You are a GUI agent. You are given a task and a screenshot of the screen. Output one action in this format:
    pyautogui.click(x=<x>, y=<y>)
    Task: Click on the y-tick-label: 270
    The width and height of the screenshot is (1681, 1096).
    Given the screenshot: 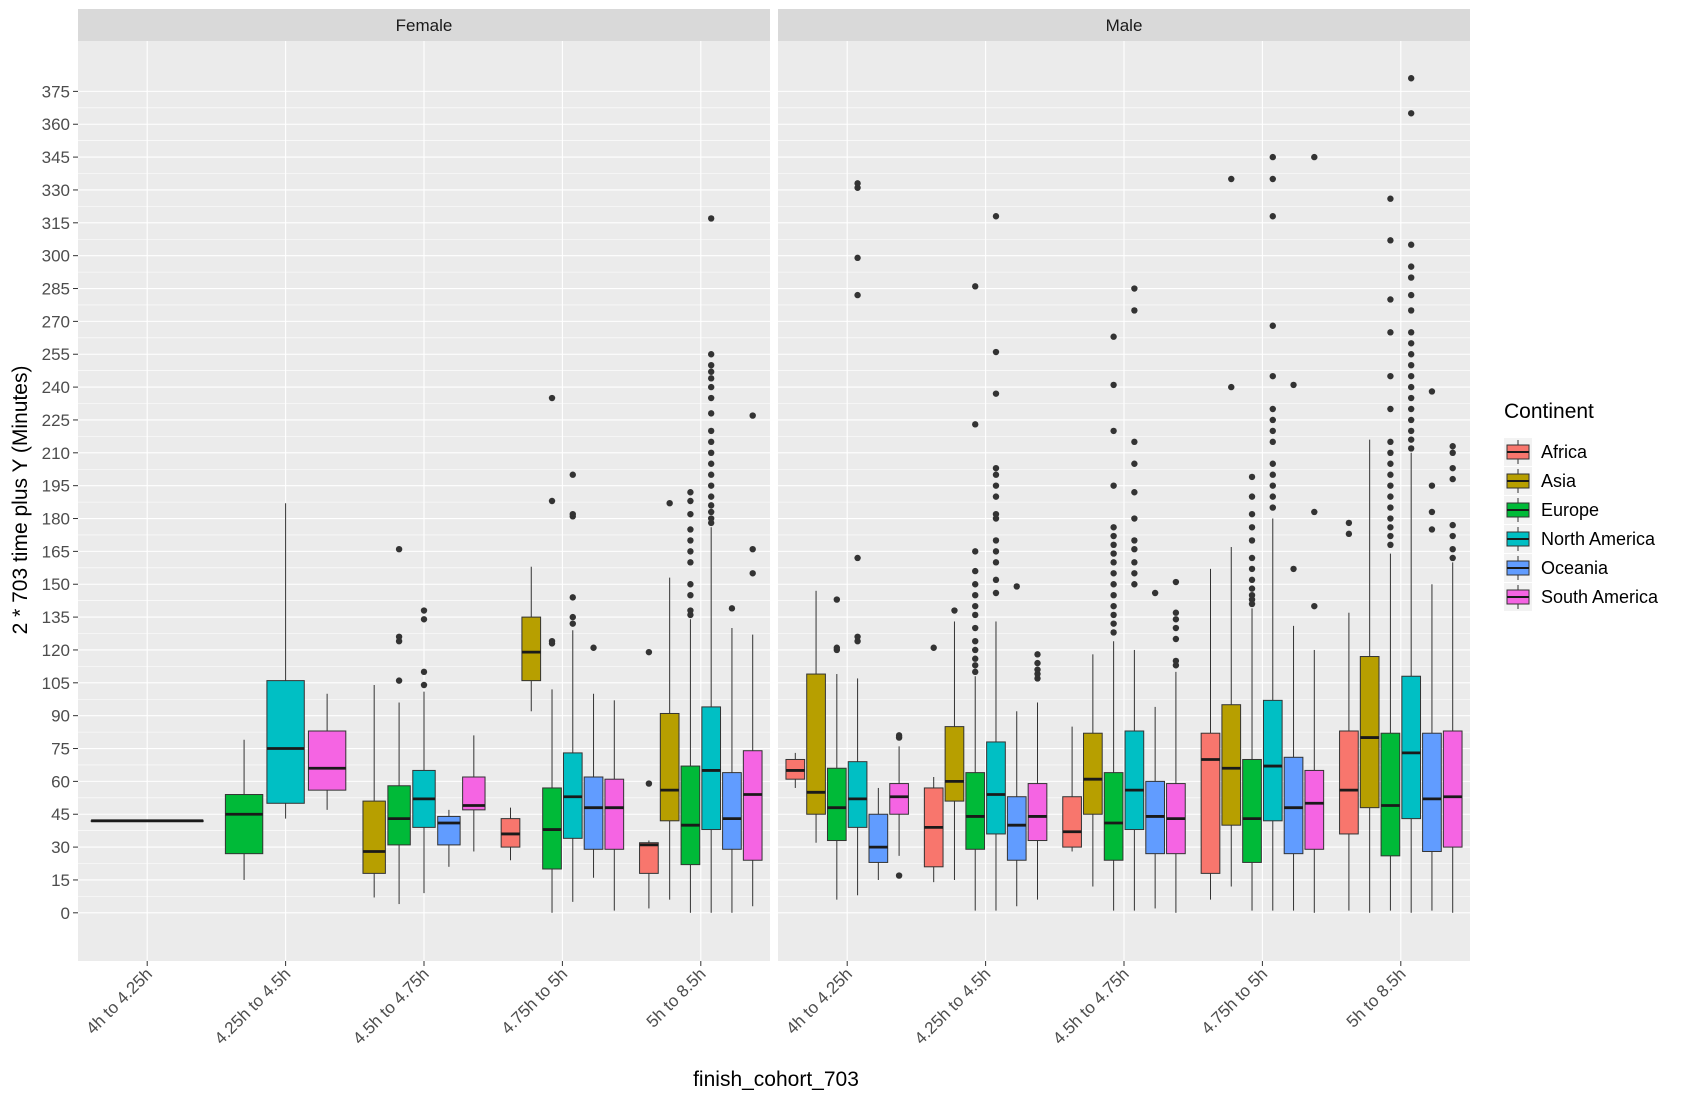 What is the action you would take?
    pyautogui.click(x=56, y=321)
    